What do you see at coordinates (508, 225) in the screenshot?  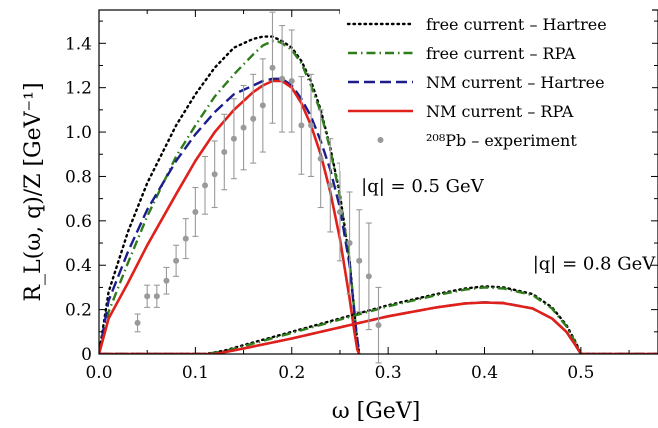 I see `annotations: |q| = 0.5 GeV |q| = 0.8 GeV` at bounding box center [508, 225].